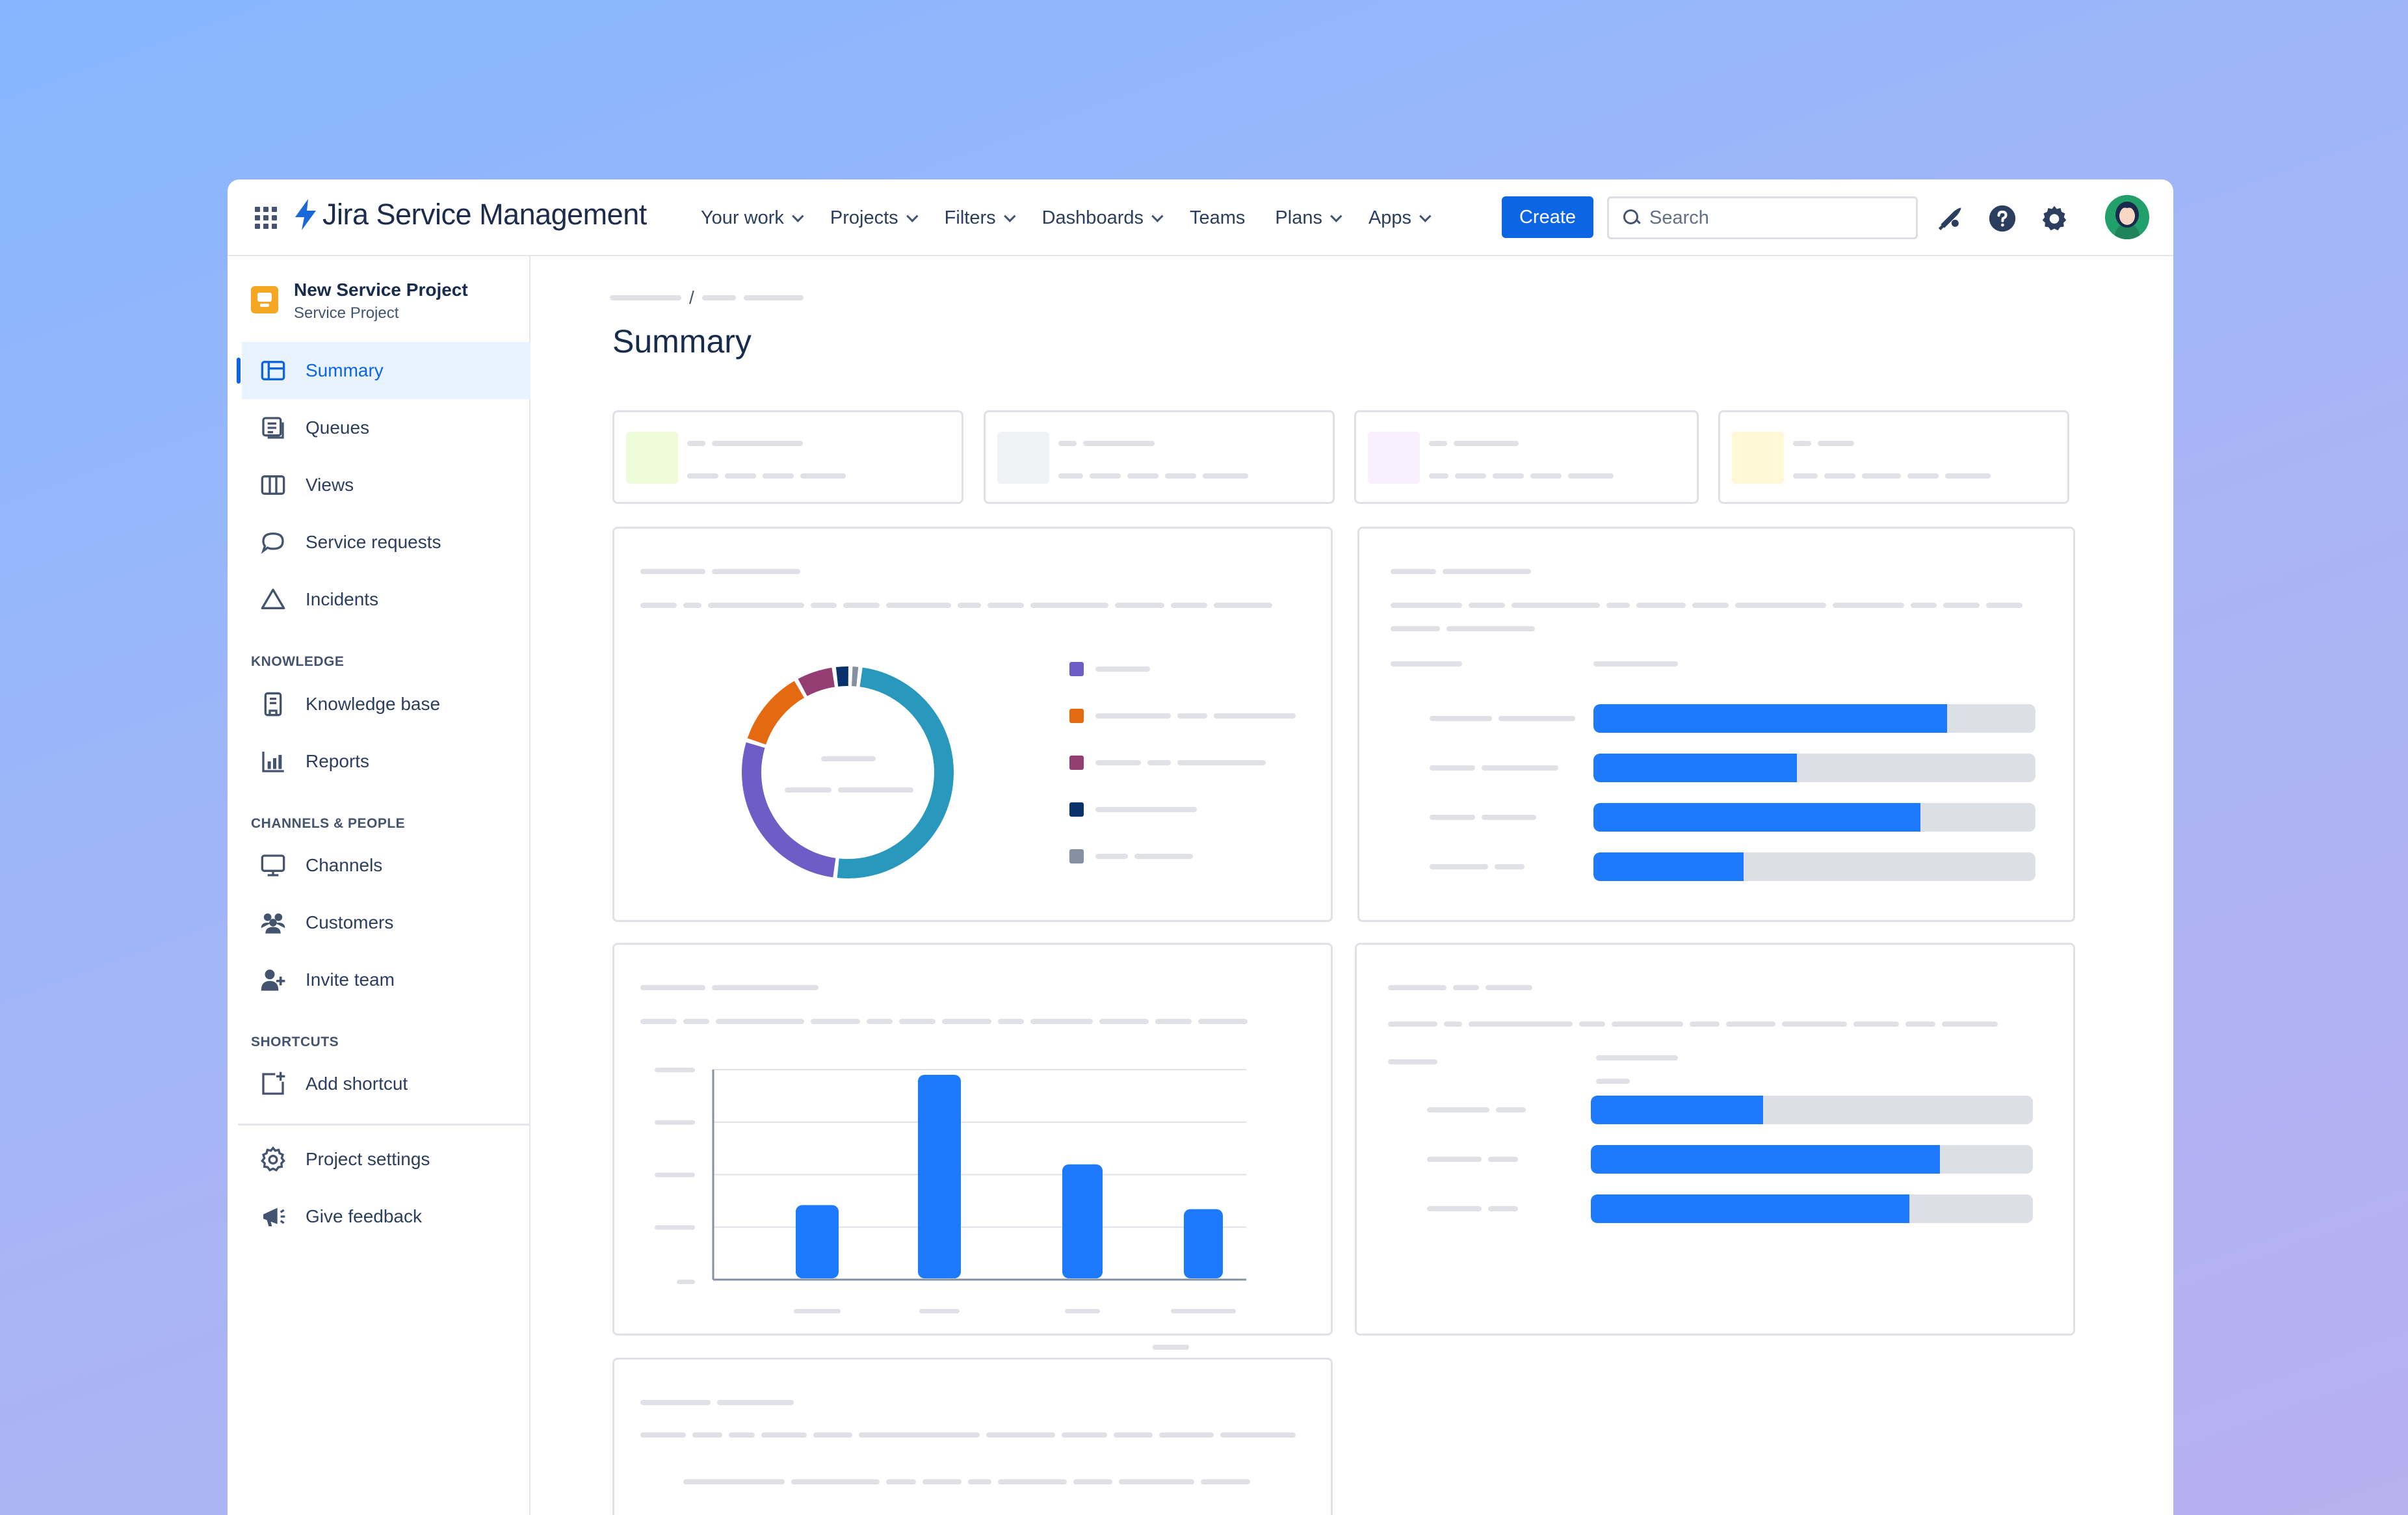 The width and height of the screenshot is (2408, 1515). I want to click on section-heading-knowledge: KNOWLEDGE, so click(298, 661).